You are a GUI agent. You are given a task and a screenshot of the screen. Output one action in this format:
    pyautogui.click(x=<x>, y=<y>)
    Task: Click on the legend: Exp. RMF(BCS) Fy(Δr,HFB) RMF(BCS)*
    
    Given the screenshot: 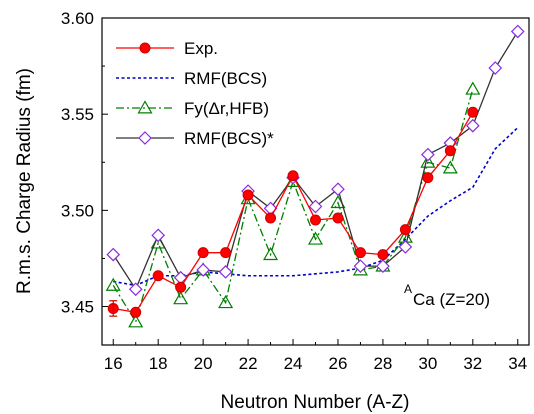 What is the action you would take?
    pyautogui.click(x=195, y=93)
    